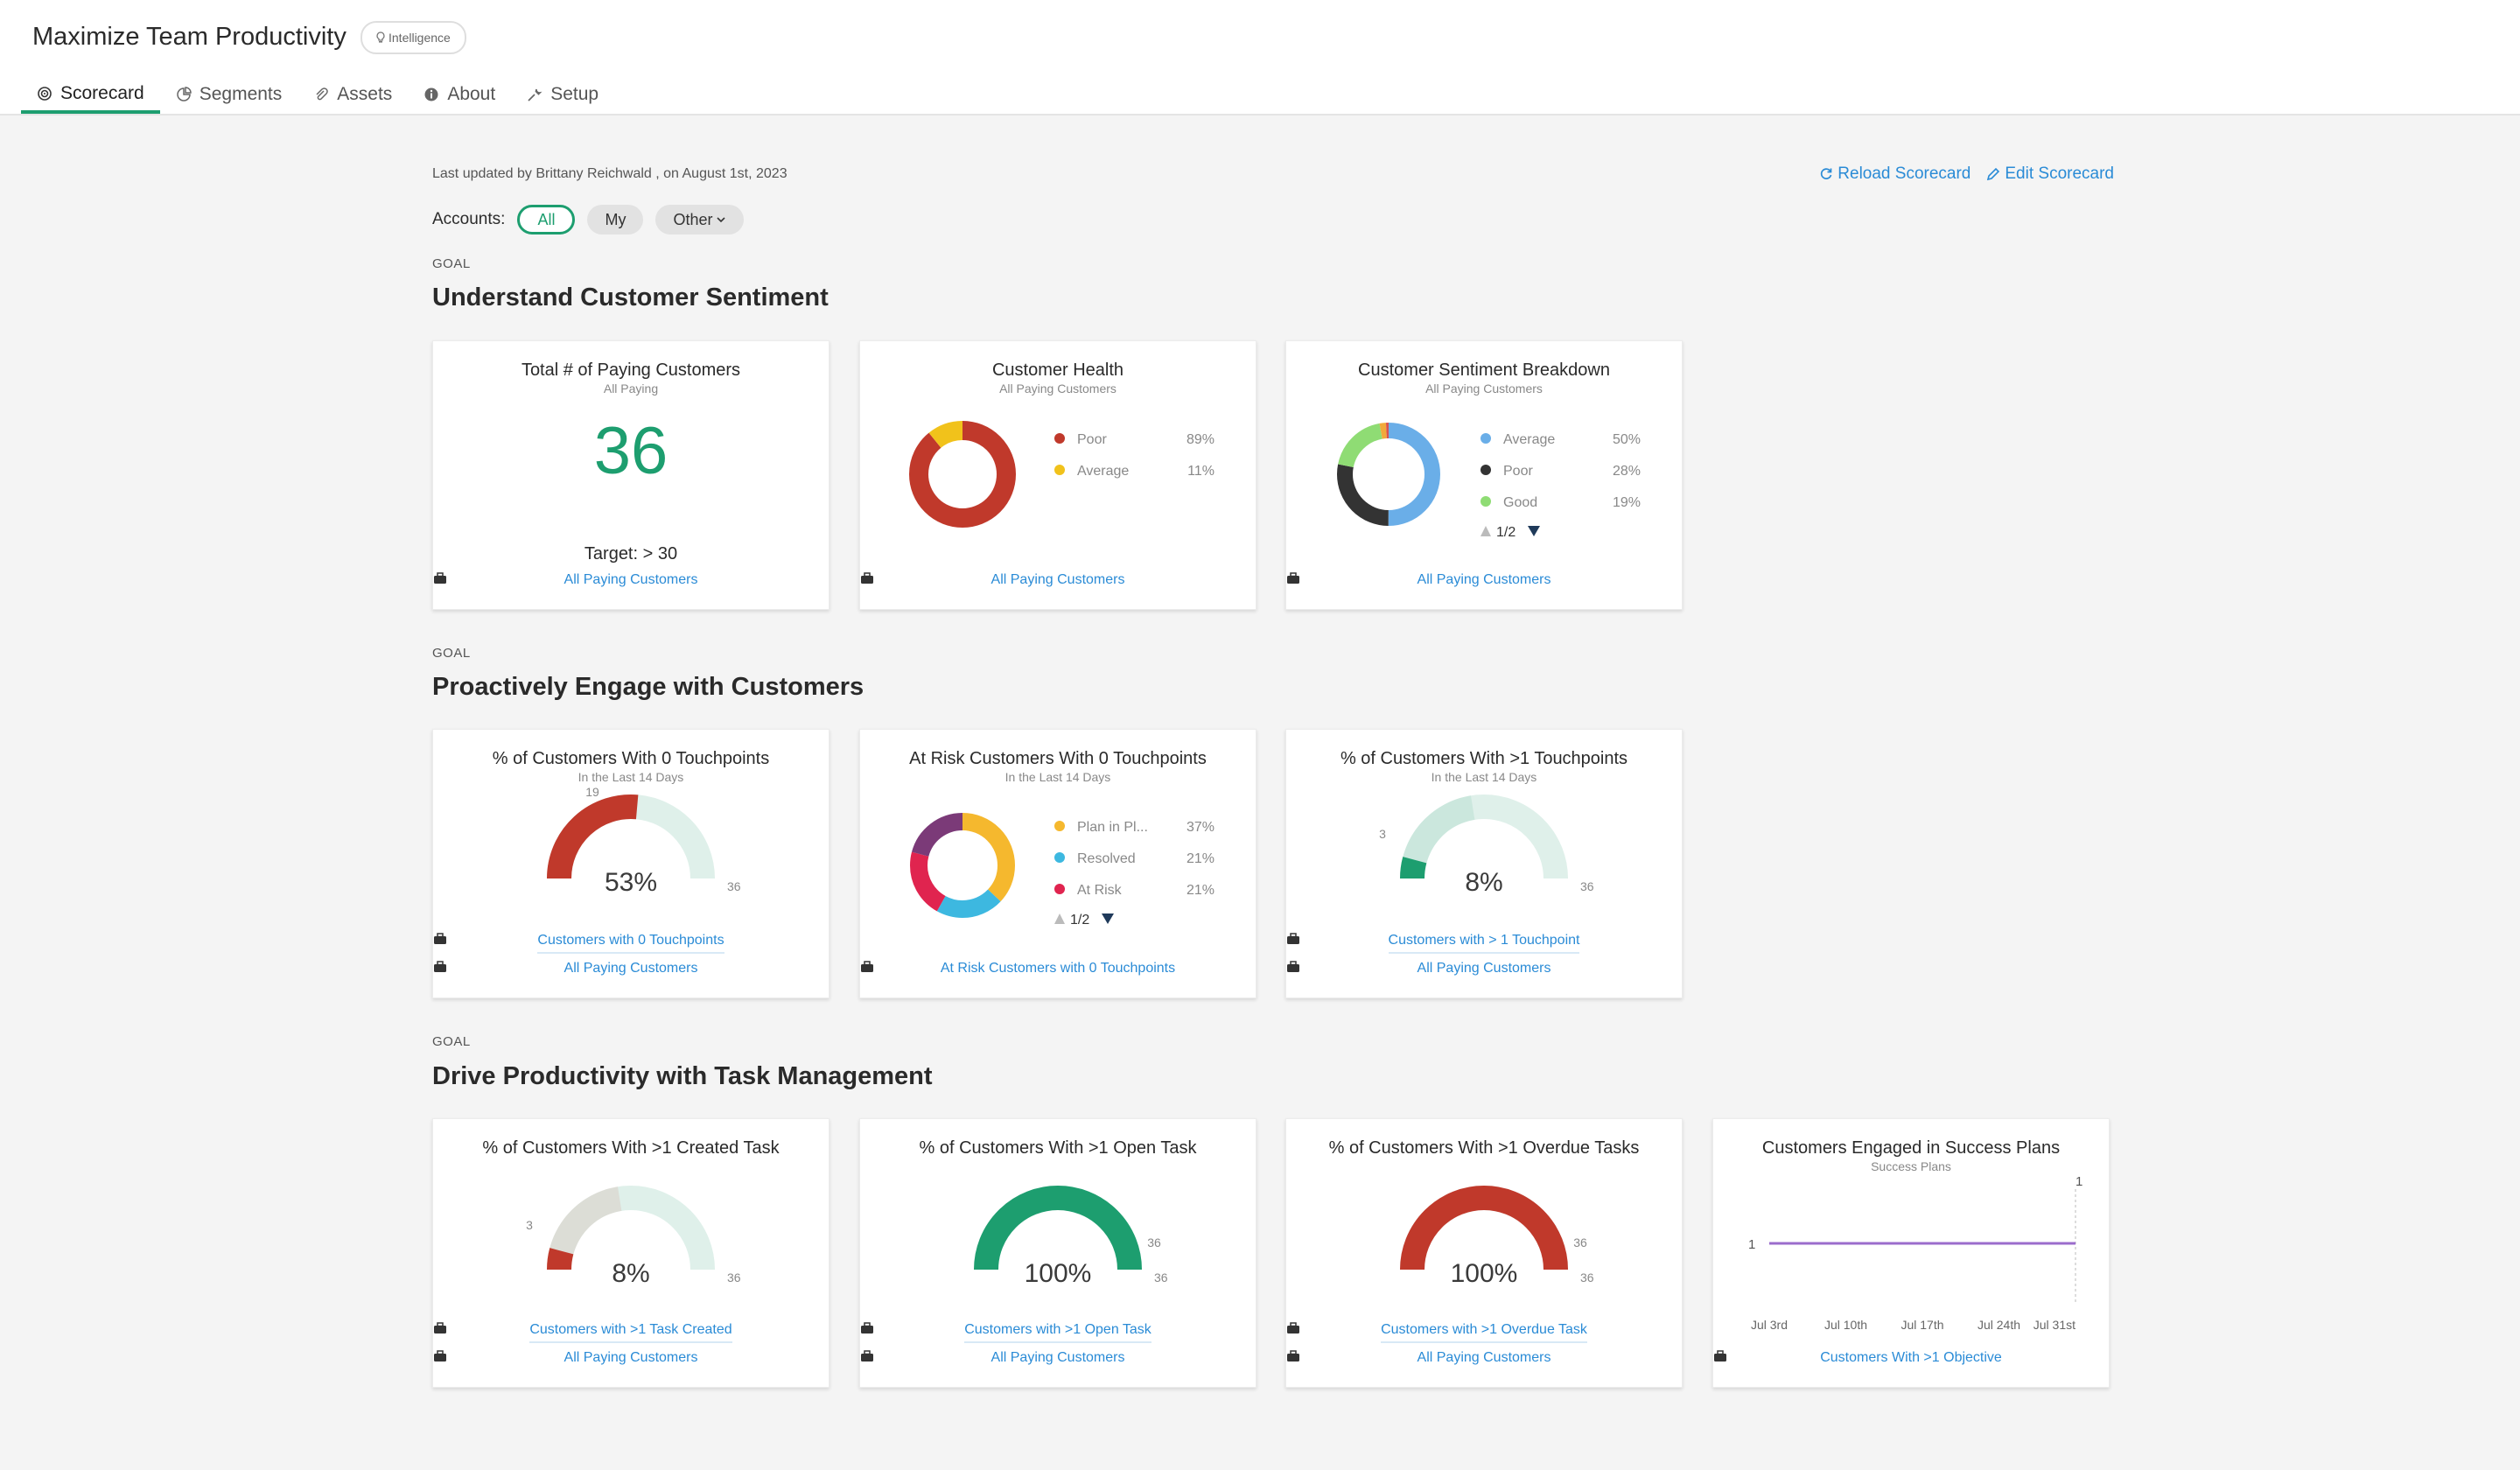 The height and width of the screenshot is (1470, 2520). What do you see at coordinates (451, 1041) in the screenshot?
I see `goal-label: GOAL` at bounding box center [451, 1041].